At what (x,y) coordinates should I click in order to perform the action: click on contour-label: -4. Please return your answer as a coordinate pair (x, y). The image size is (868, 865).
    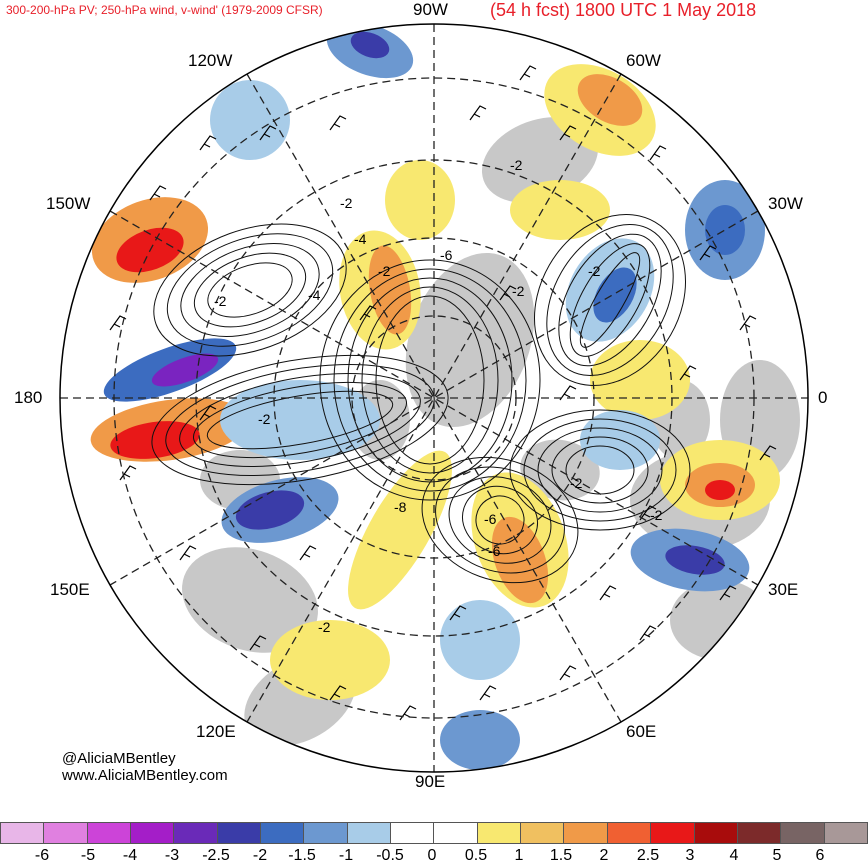
    Looking at the image, I should click on (360, 239).